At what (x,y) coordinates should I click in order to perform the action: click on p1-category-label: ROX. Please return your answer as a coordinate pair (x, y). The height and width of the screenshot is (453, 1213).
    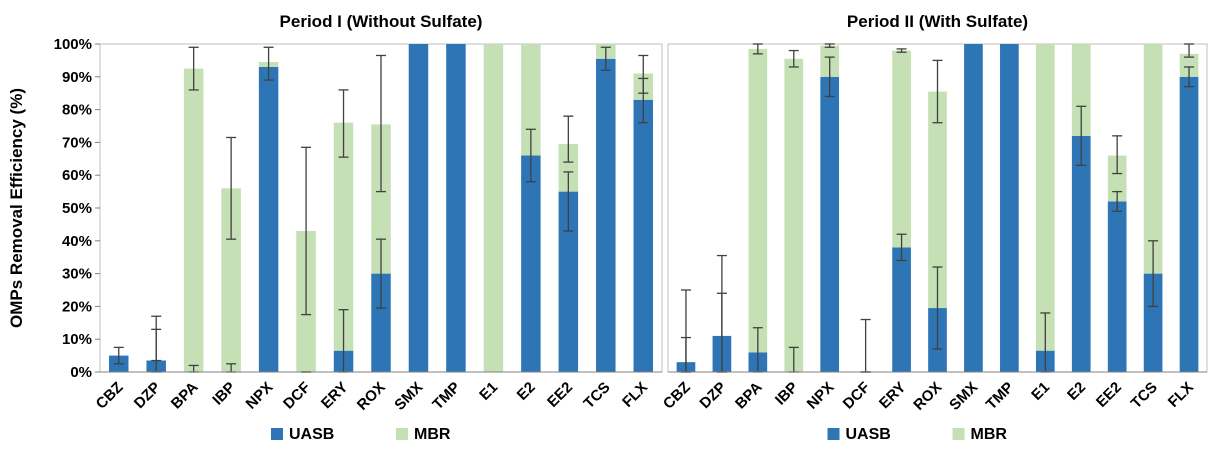
    Looking at the image, I should click on (371, 396).